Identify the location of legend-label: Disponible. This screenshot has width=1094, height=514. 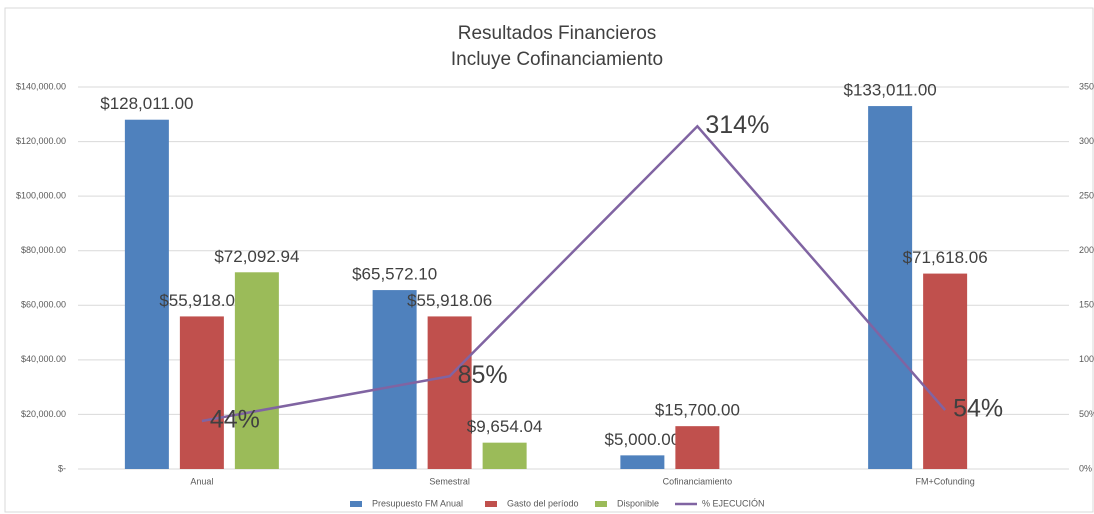
(638, 503).